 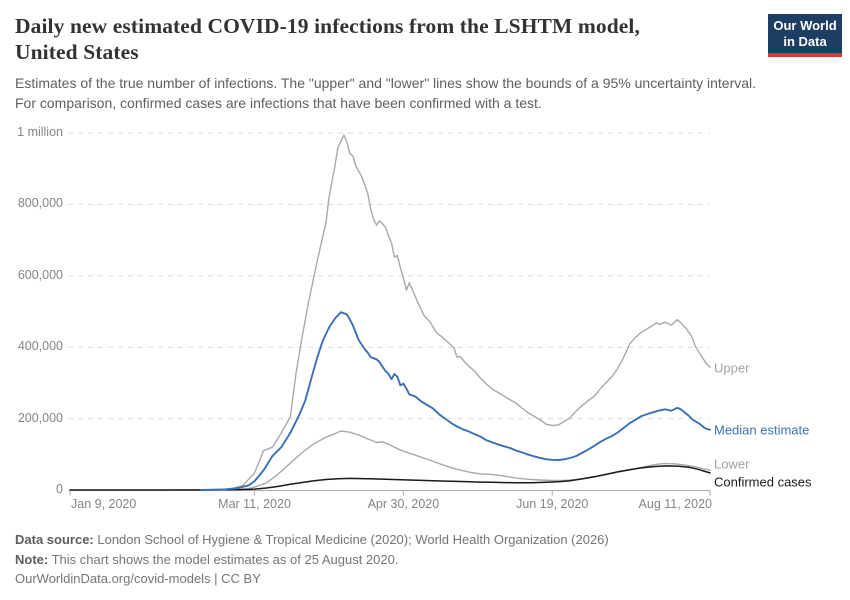 I want to click on x-tick-label-215: Aug 11, 2020, so click(x=675, y=504).